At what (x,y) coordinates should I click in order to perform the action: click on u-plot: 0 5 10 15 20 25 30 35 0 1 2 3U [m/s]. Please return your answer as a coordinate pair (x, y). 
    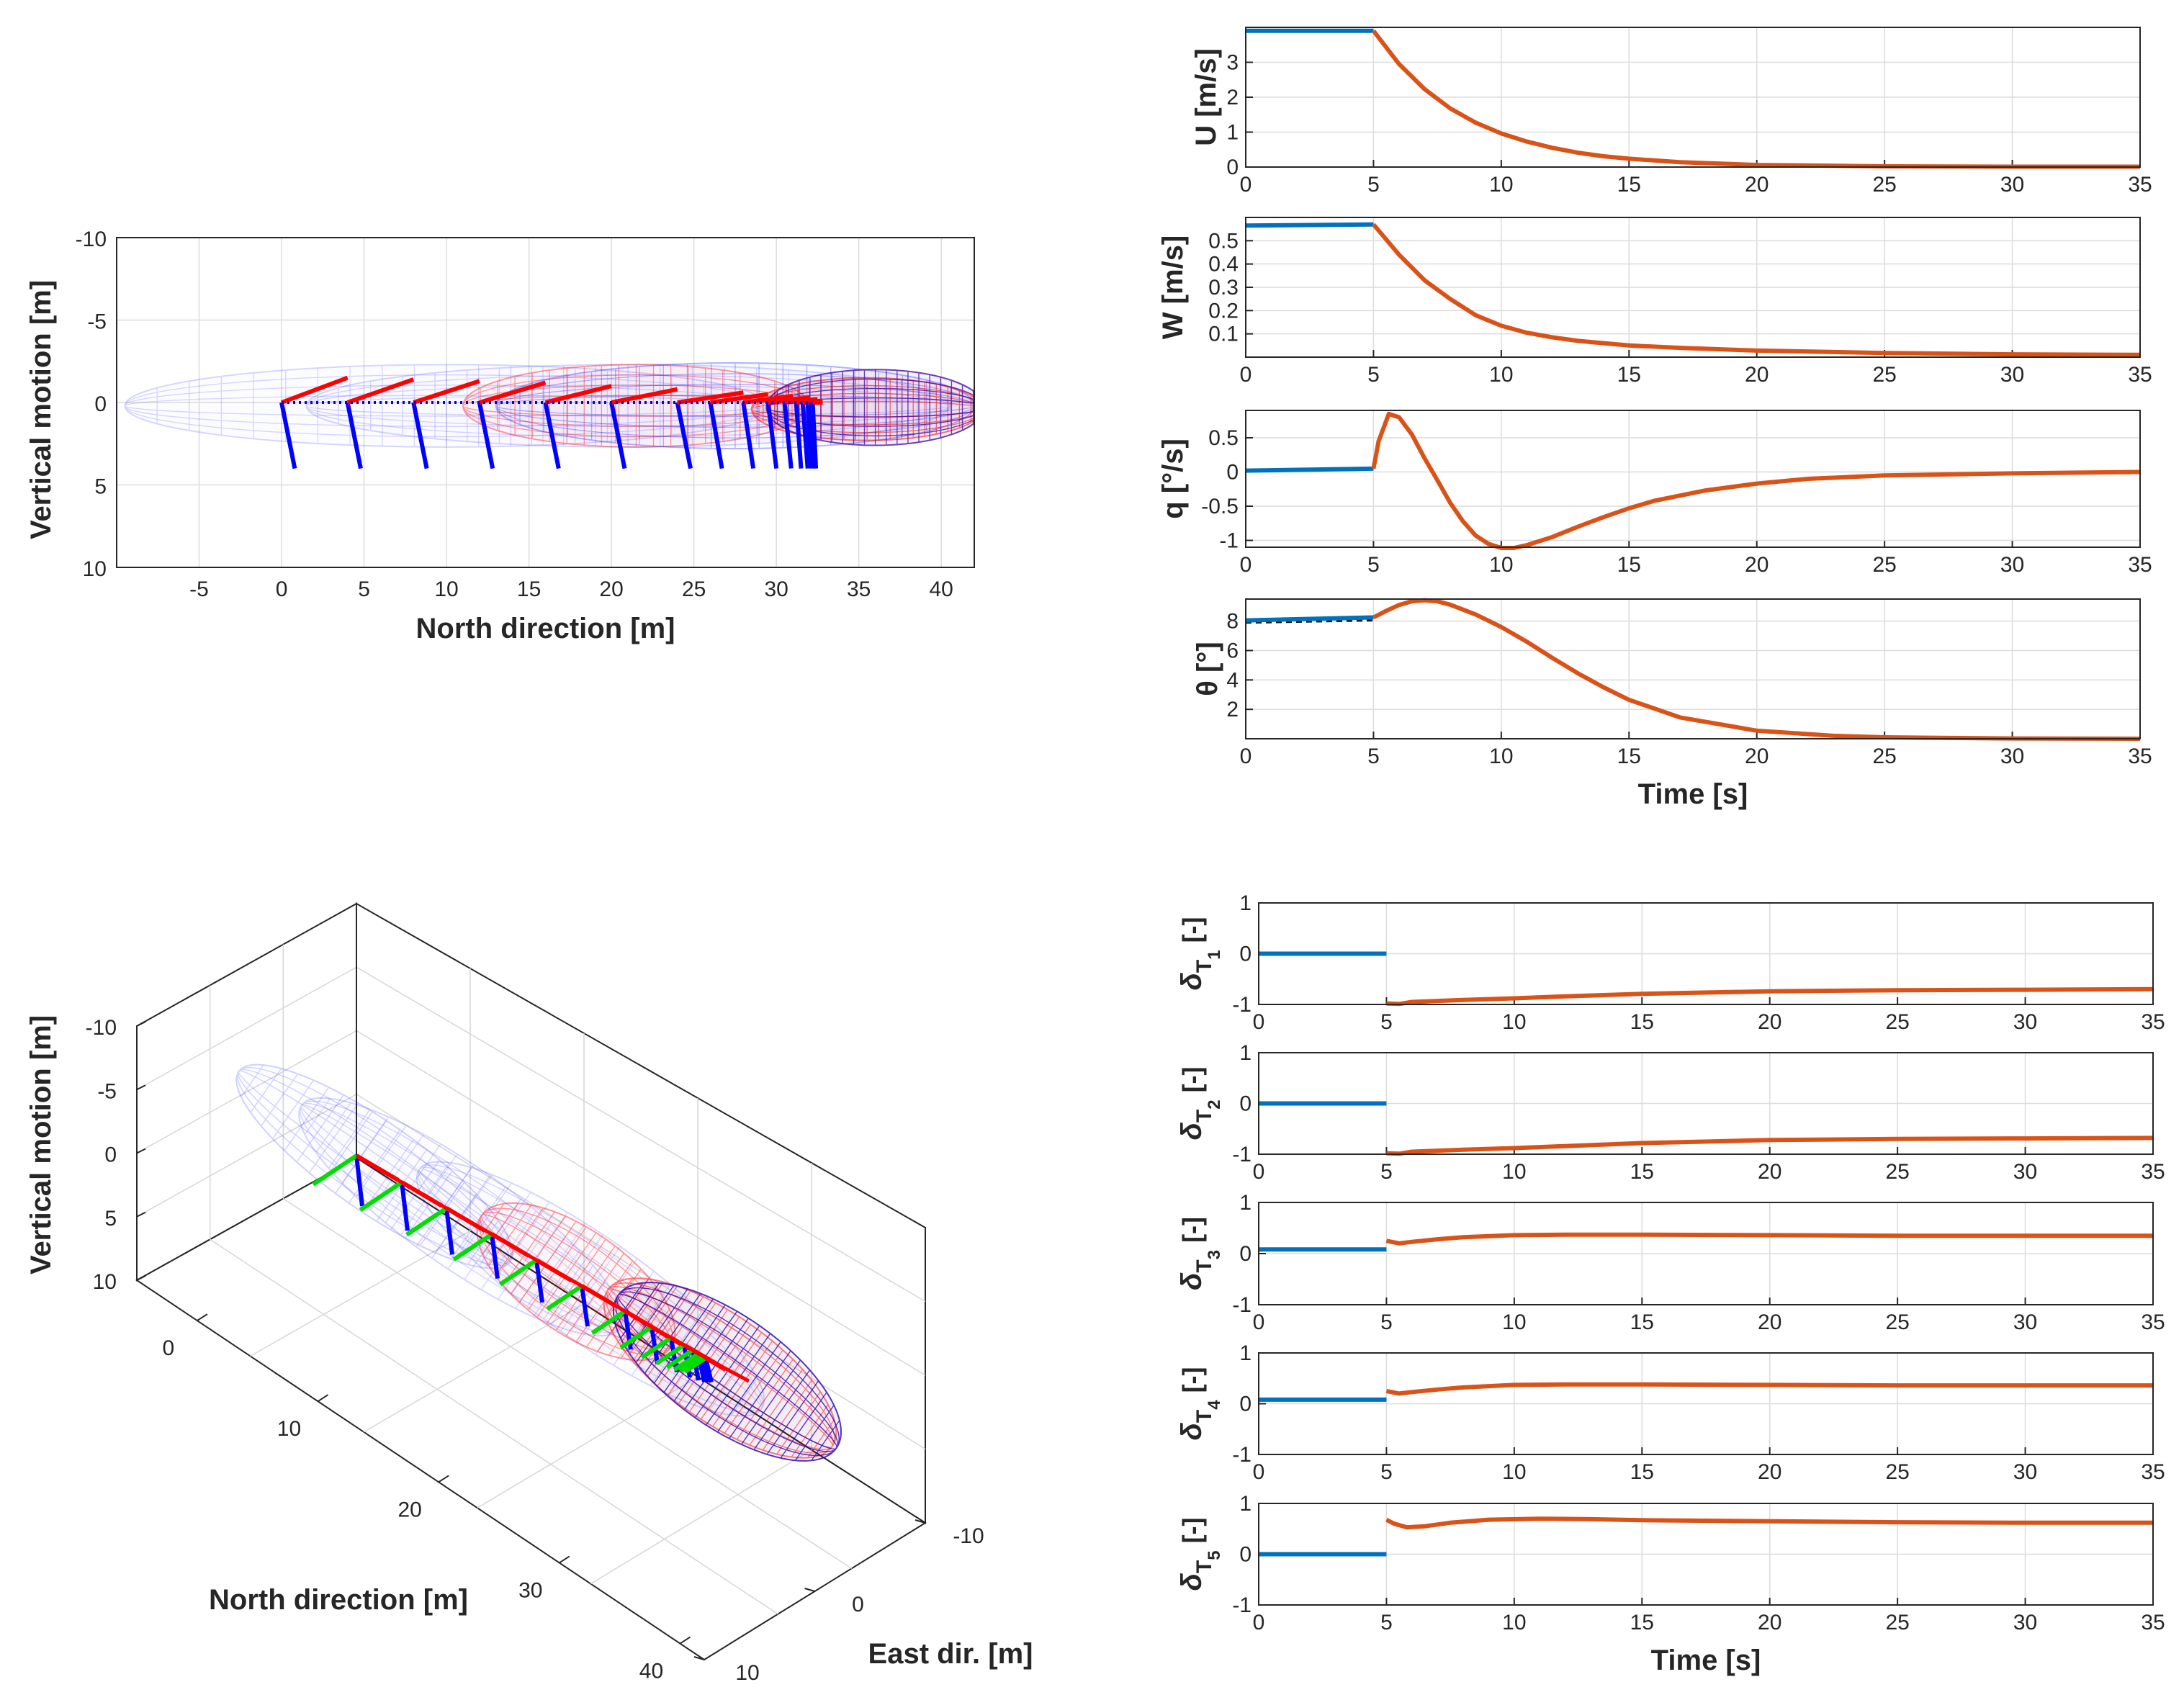
    Looking at the image, I should click on (1671, 112).